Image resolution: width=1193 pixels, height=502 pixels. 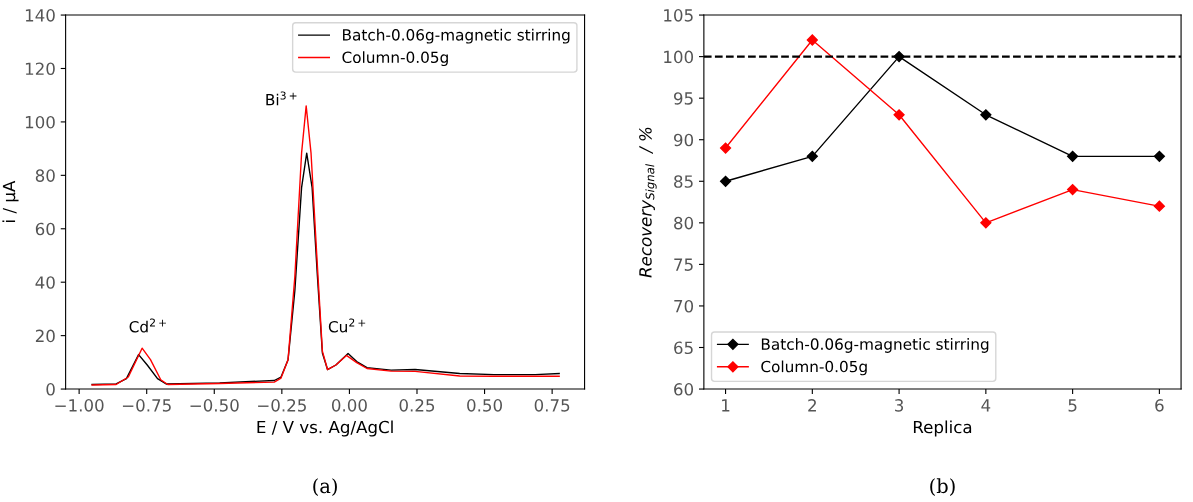 I want to click on x-tick-label: −0.75, so click(x=146, y=405).